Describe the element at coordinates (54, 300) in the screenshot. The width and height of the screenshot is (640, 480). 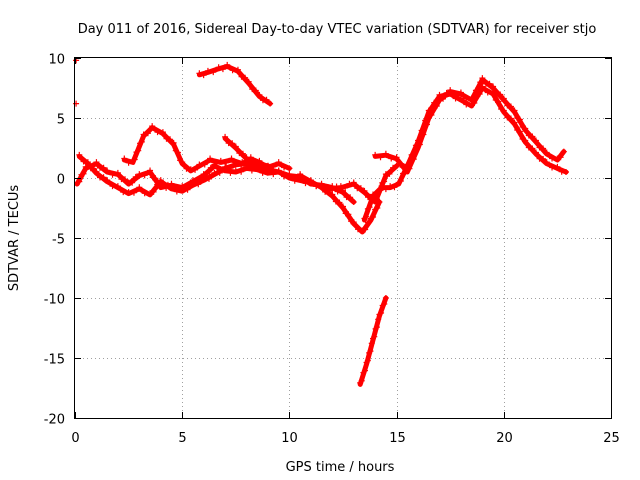
I see `y-tick-label: -10` at that location.